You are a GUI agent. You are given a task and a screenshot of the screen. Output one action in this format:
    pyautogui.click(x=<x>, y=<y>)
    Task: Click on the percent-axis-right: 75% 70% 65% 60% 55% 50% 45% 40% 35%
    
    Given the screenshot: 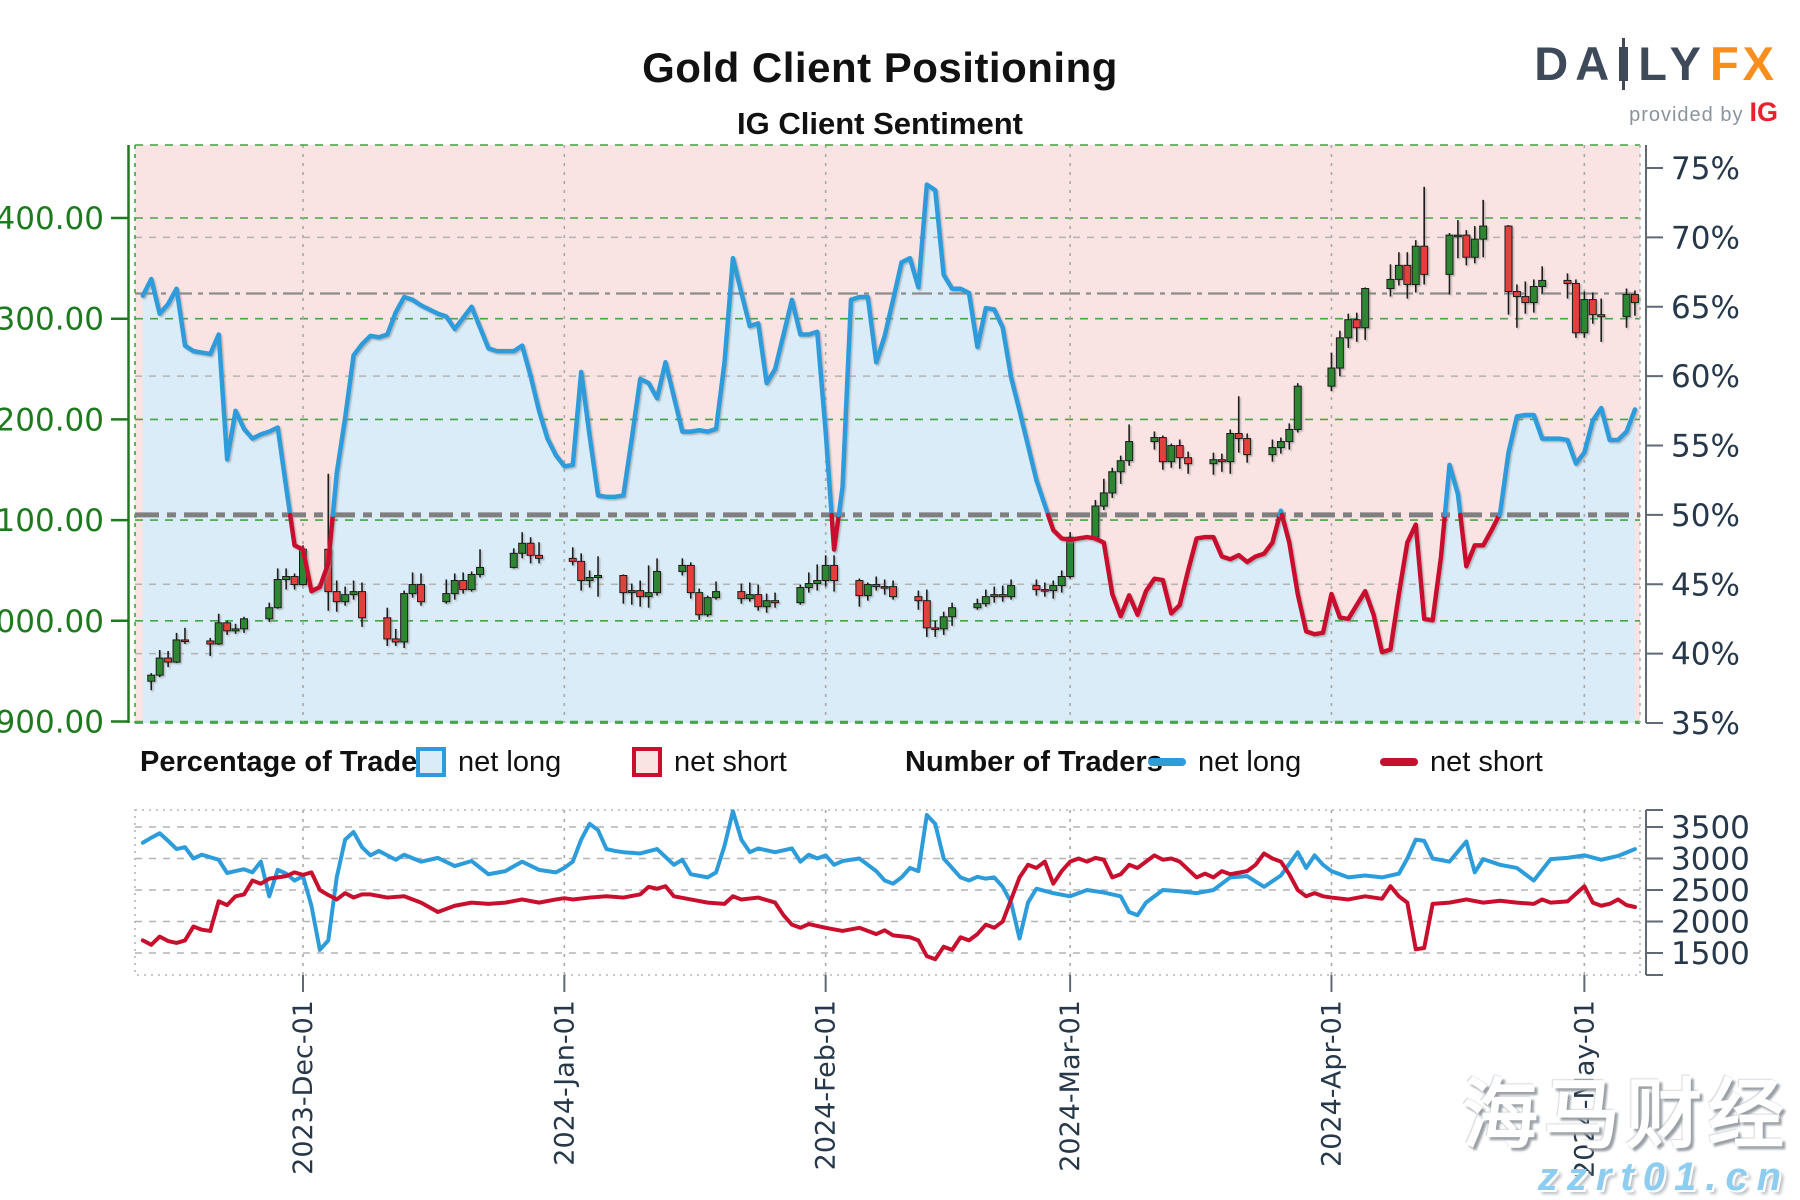 What is the action you would take?
    pyautogui.click(x=1692, y=443)
    